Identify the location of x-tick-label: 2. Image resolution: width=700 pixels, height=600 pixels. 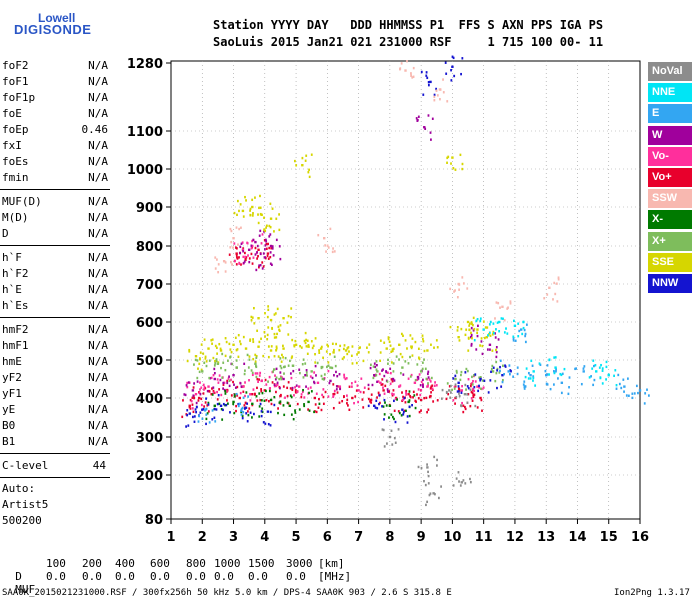
(202, 537).